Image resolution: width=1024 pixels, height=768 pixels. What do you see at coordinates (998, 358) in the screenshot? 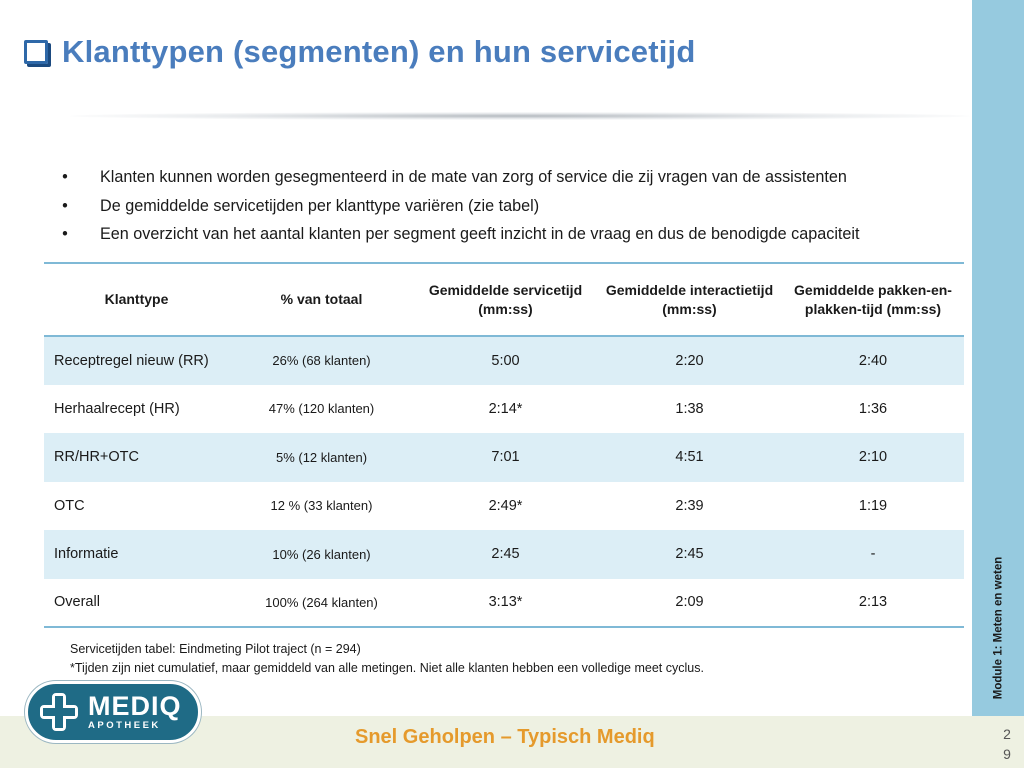
I see `side-strip` at bounding box center [998, 358].